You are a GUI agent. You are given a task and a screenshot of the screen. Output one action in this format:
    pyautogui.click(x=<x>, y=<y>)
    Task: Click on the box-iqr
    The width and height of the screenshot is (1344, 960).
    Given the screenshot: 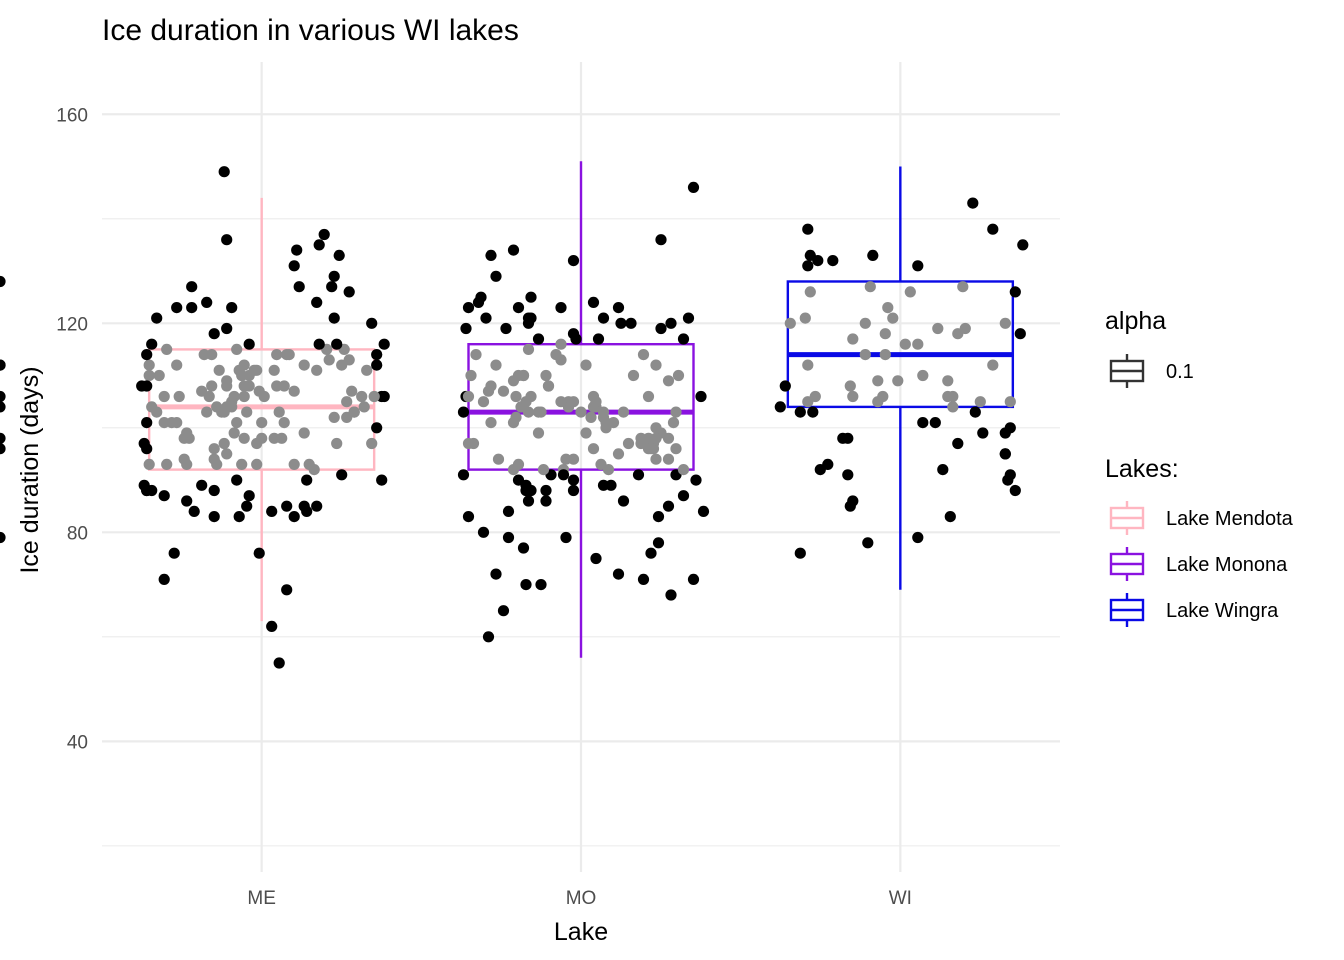 What is the action you would take?
    pyautogui.click(x=900, y=344)
    